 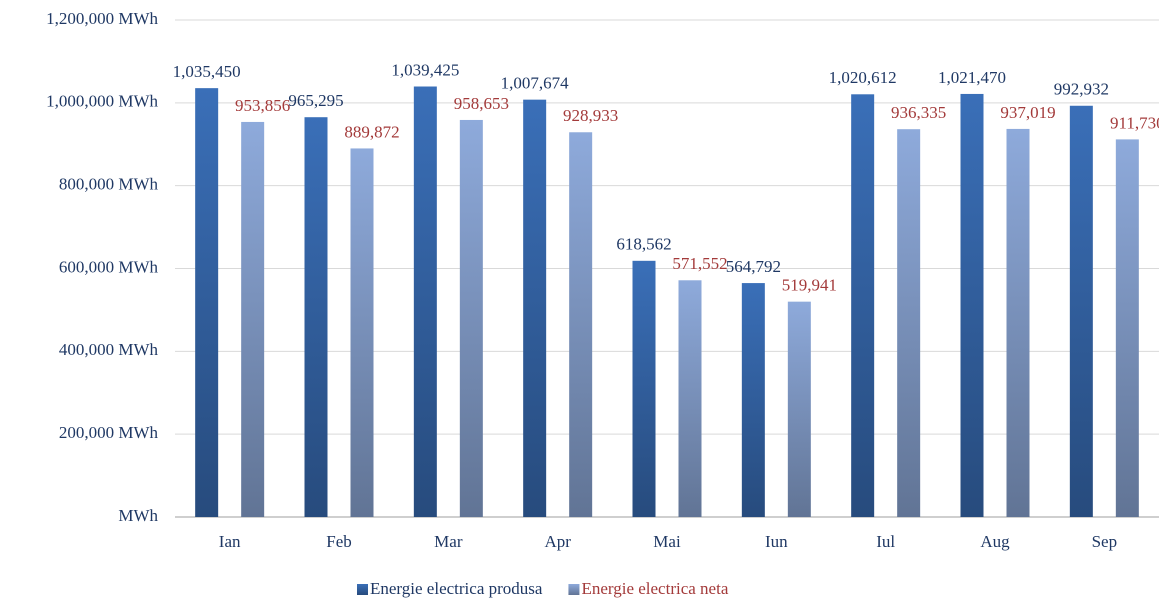 I want to click on legend-label: Energie electrica neta, so click(x=654, y=588).